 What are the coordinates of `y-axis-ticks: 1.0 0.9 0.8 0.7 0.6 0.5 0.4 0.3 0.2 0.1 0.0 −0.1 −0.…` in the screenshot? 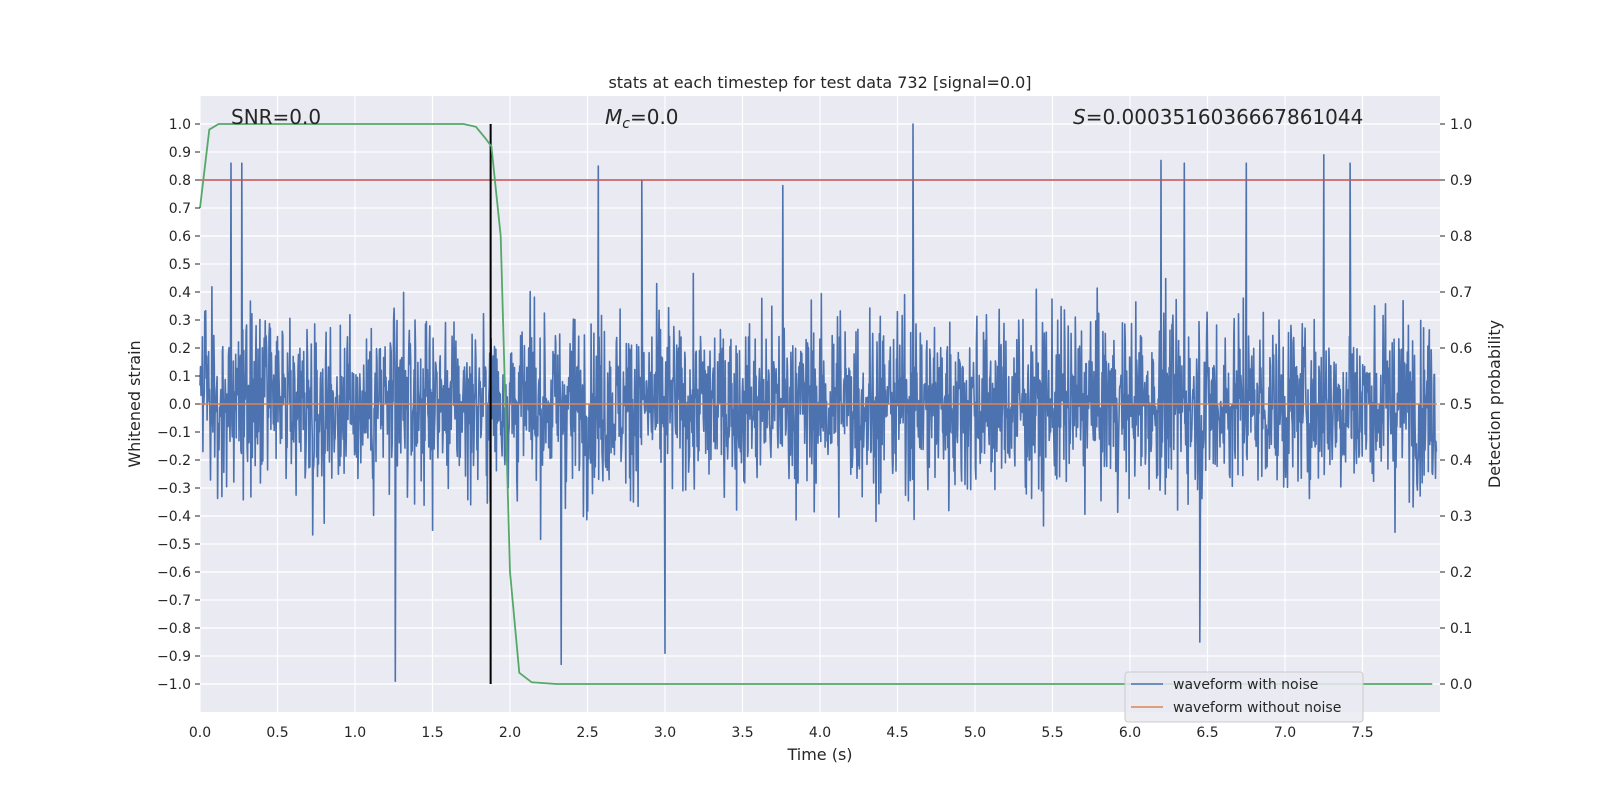 It's located at (178, 405).